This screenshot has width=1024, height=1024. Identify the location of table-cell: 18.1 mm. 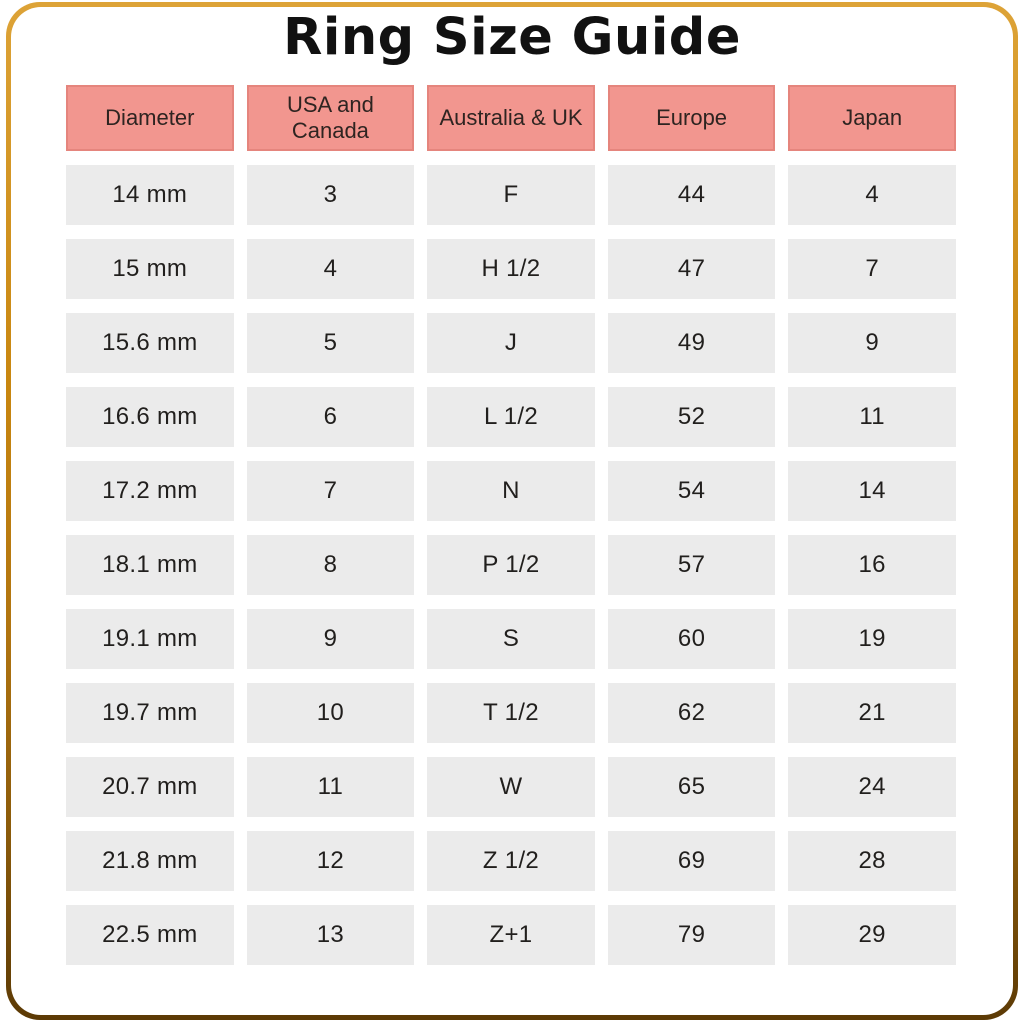
(150, 565).